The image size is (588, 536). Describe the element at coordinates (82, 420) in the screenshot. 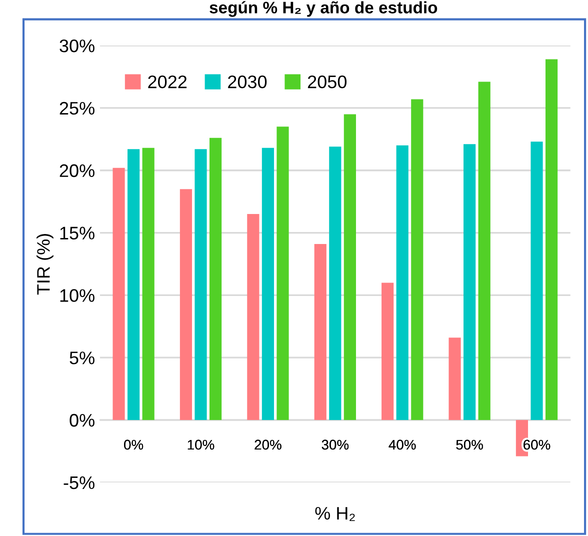

I see `y-tick-label: 0%` at that location.